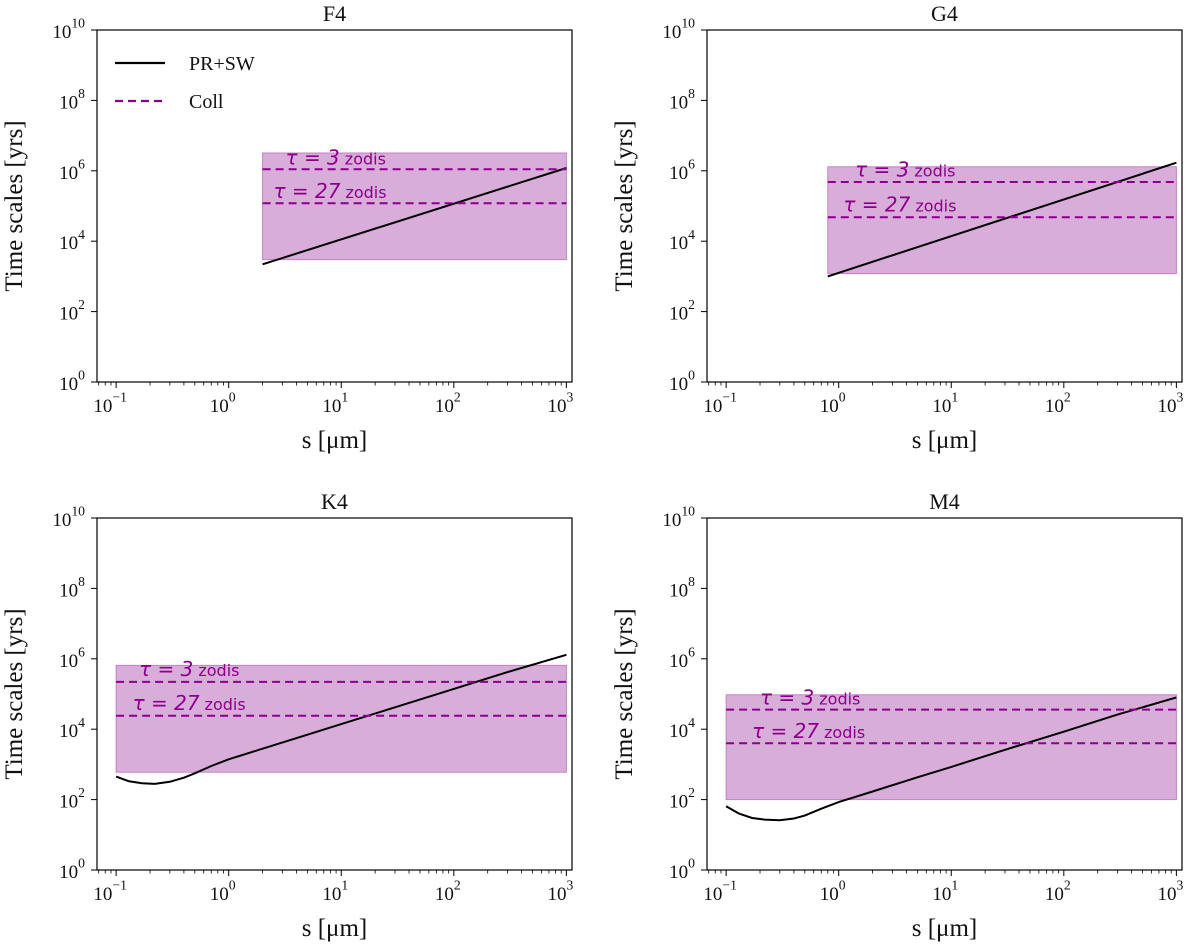 Image resolution: width=1200 pixels, height=950 pixels. Describe the element at coordinates (944, 501) in the screenshot. I see `panel-title: M4` at that location.